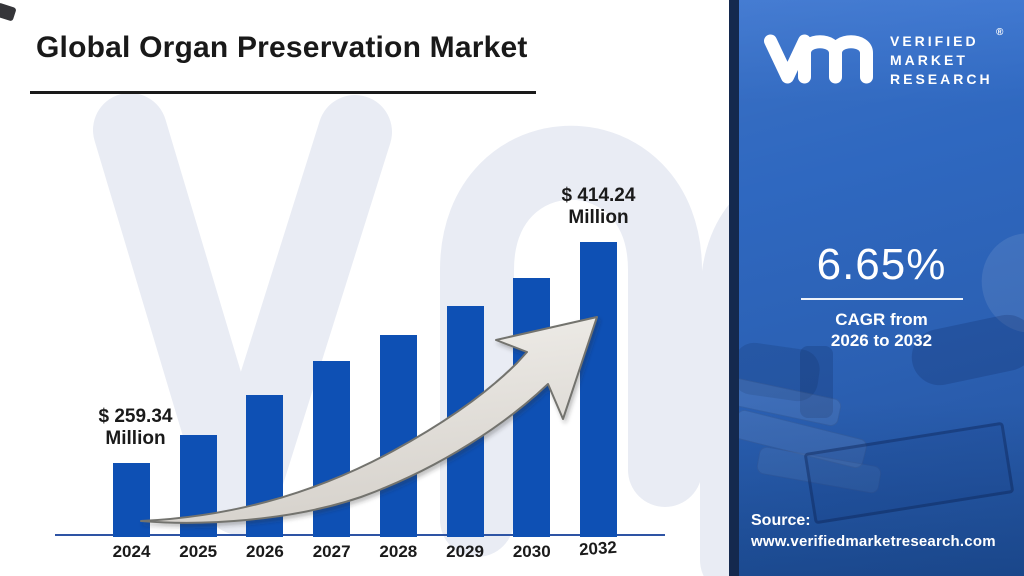 Image resolution: width=1024 pixels, height=576 pixels. Describe the element at coordinates (398, 436) in the screenshot. I see `bar-2028` at that location.